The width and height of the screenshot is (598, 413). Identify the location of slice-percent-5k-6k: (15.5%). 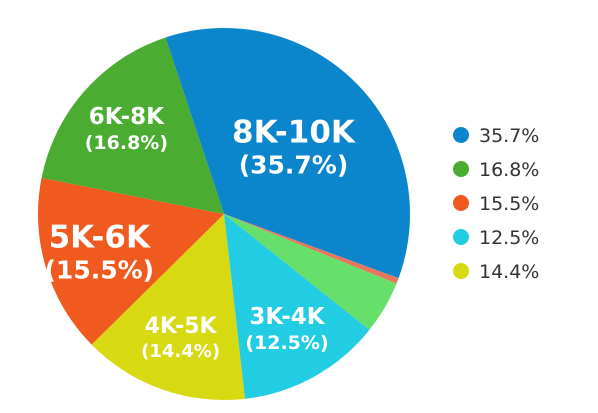
(100, 269).